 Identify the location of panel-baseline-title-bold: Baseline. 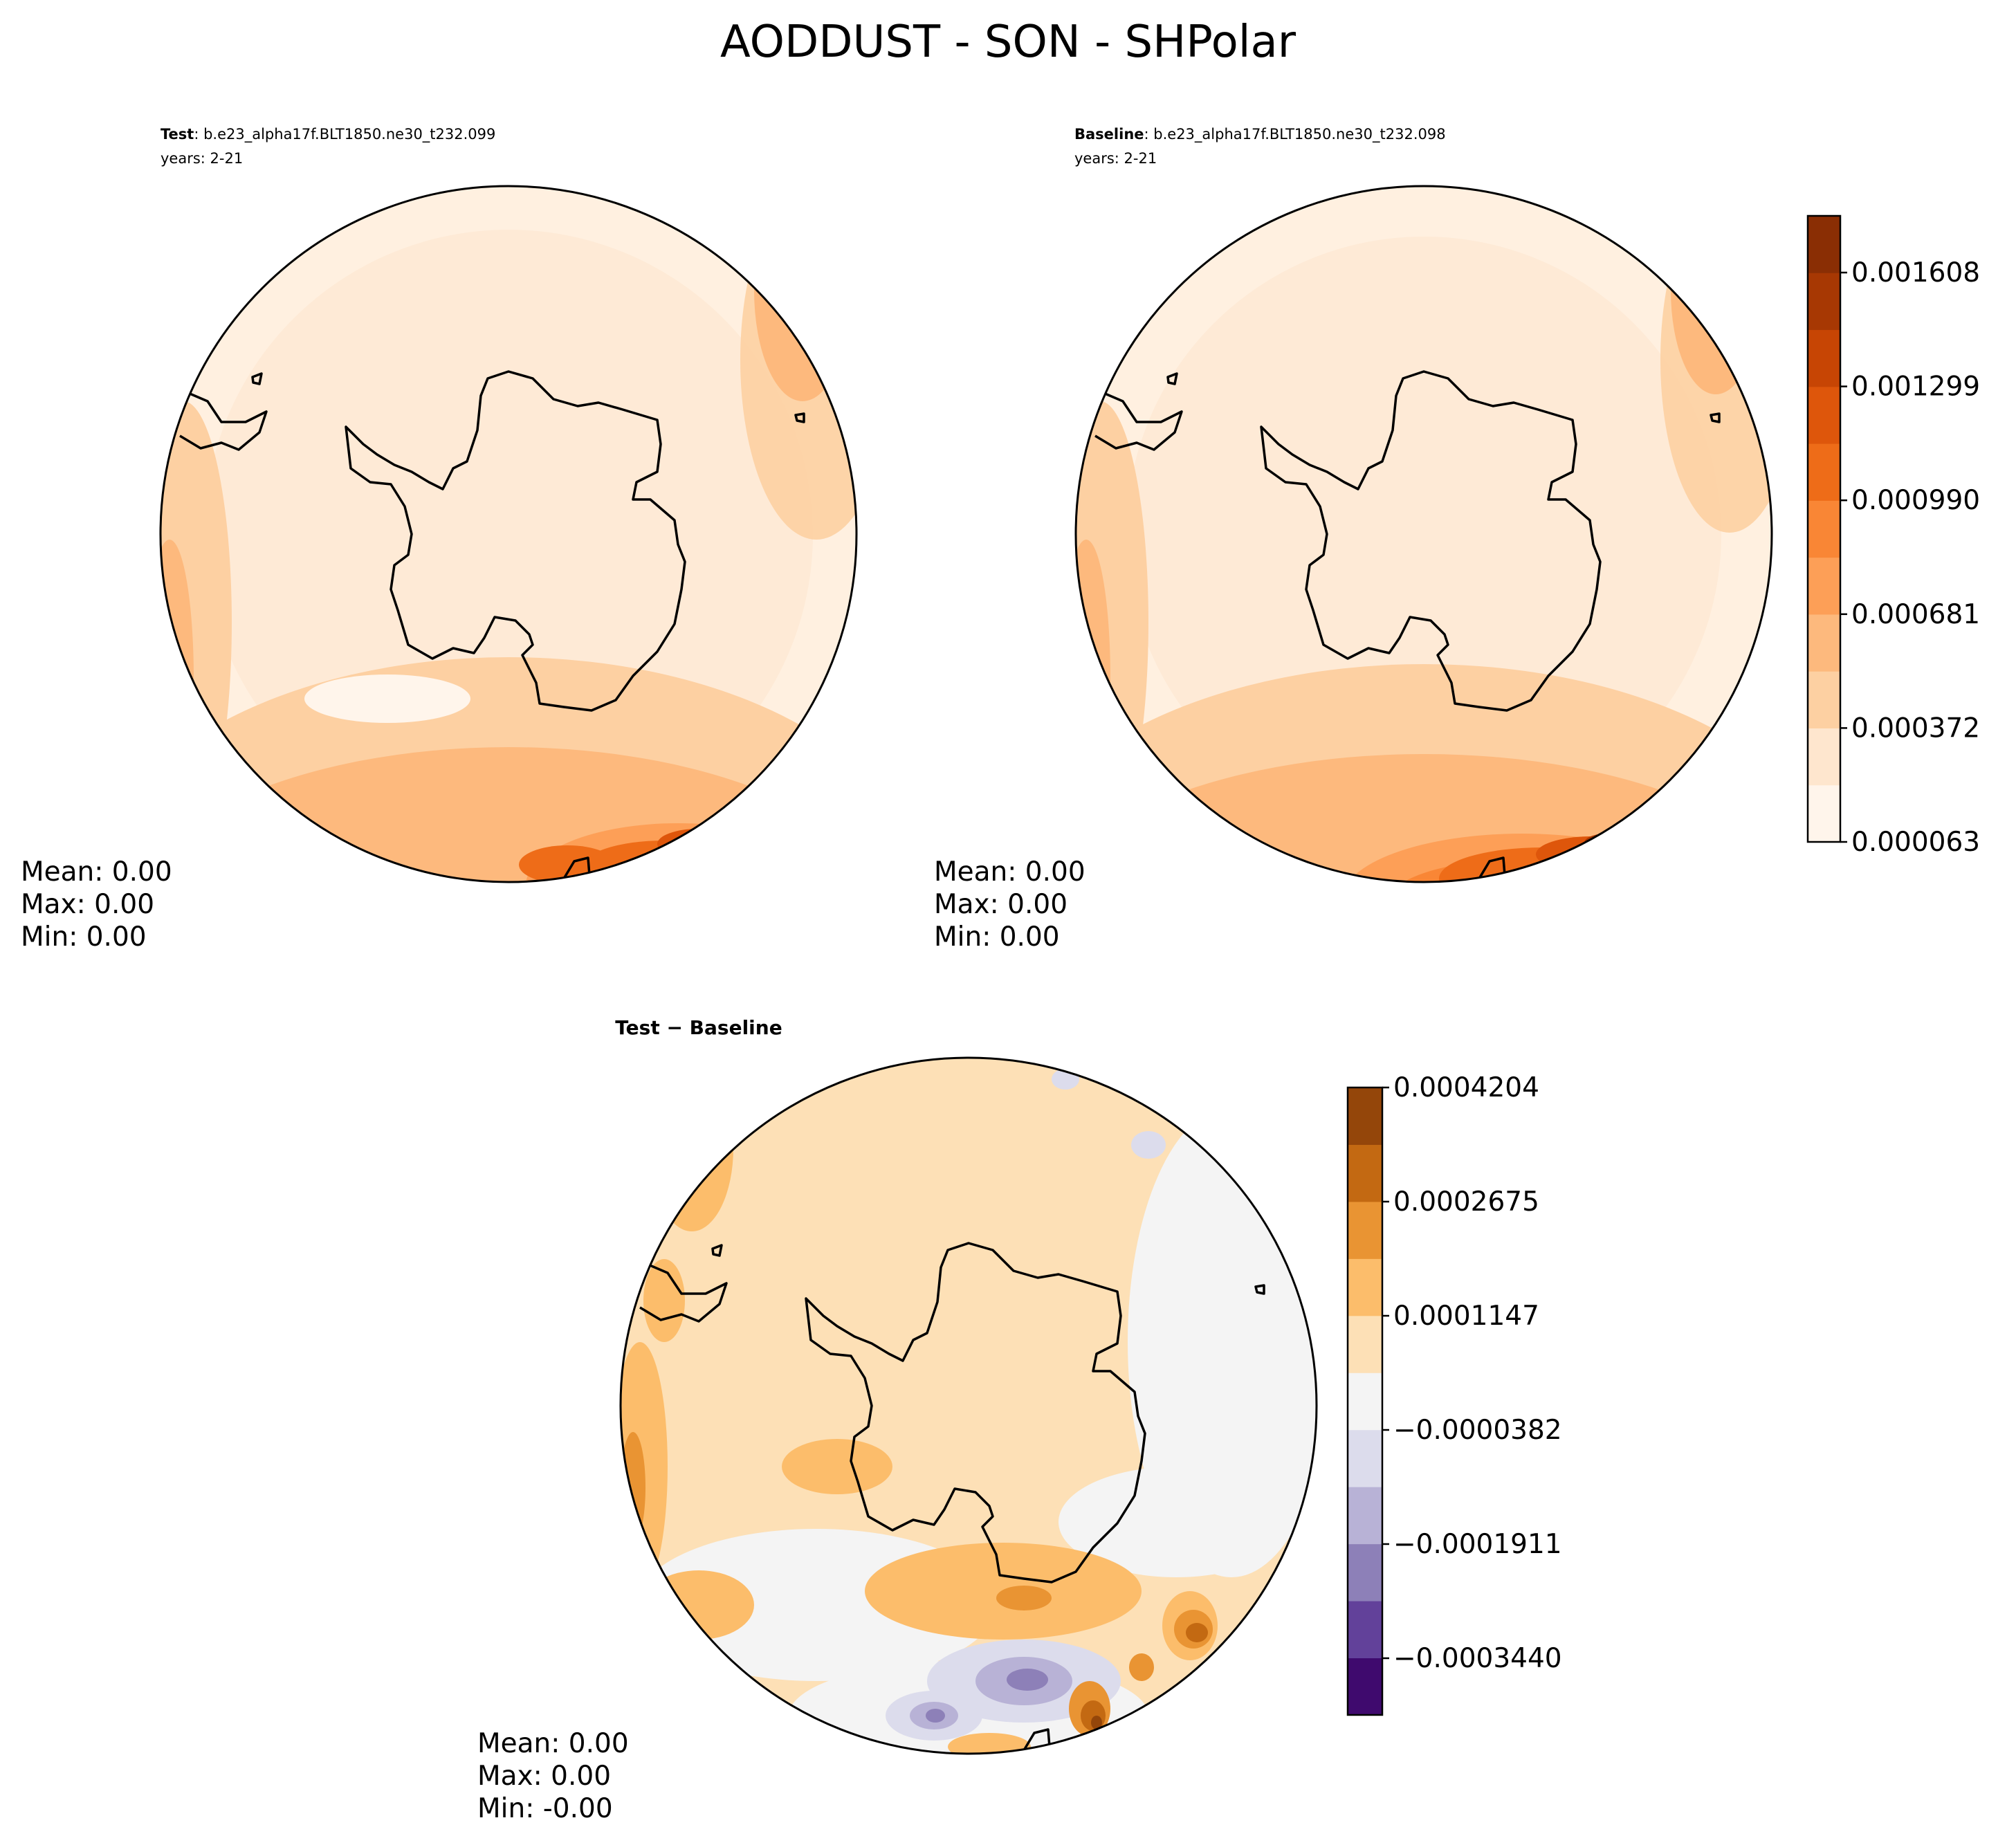
(1109, 134).